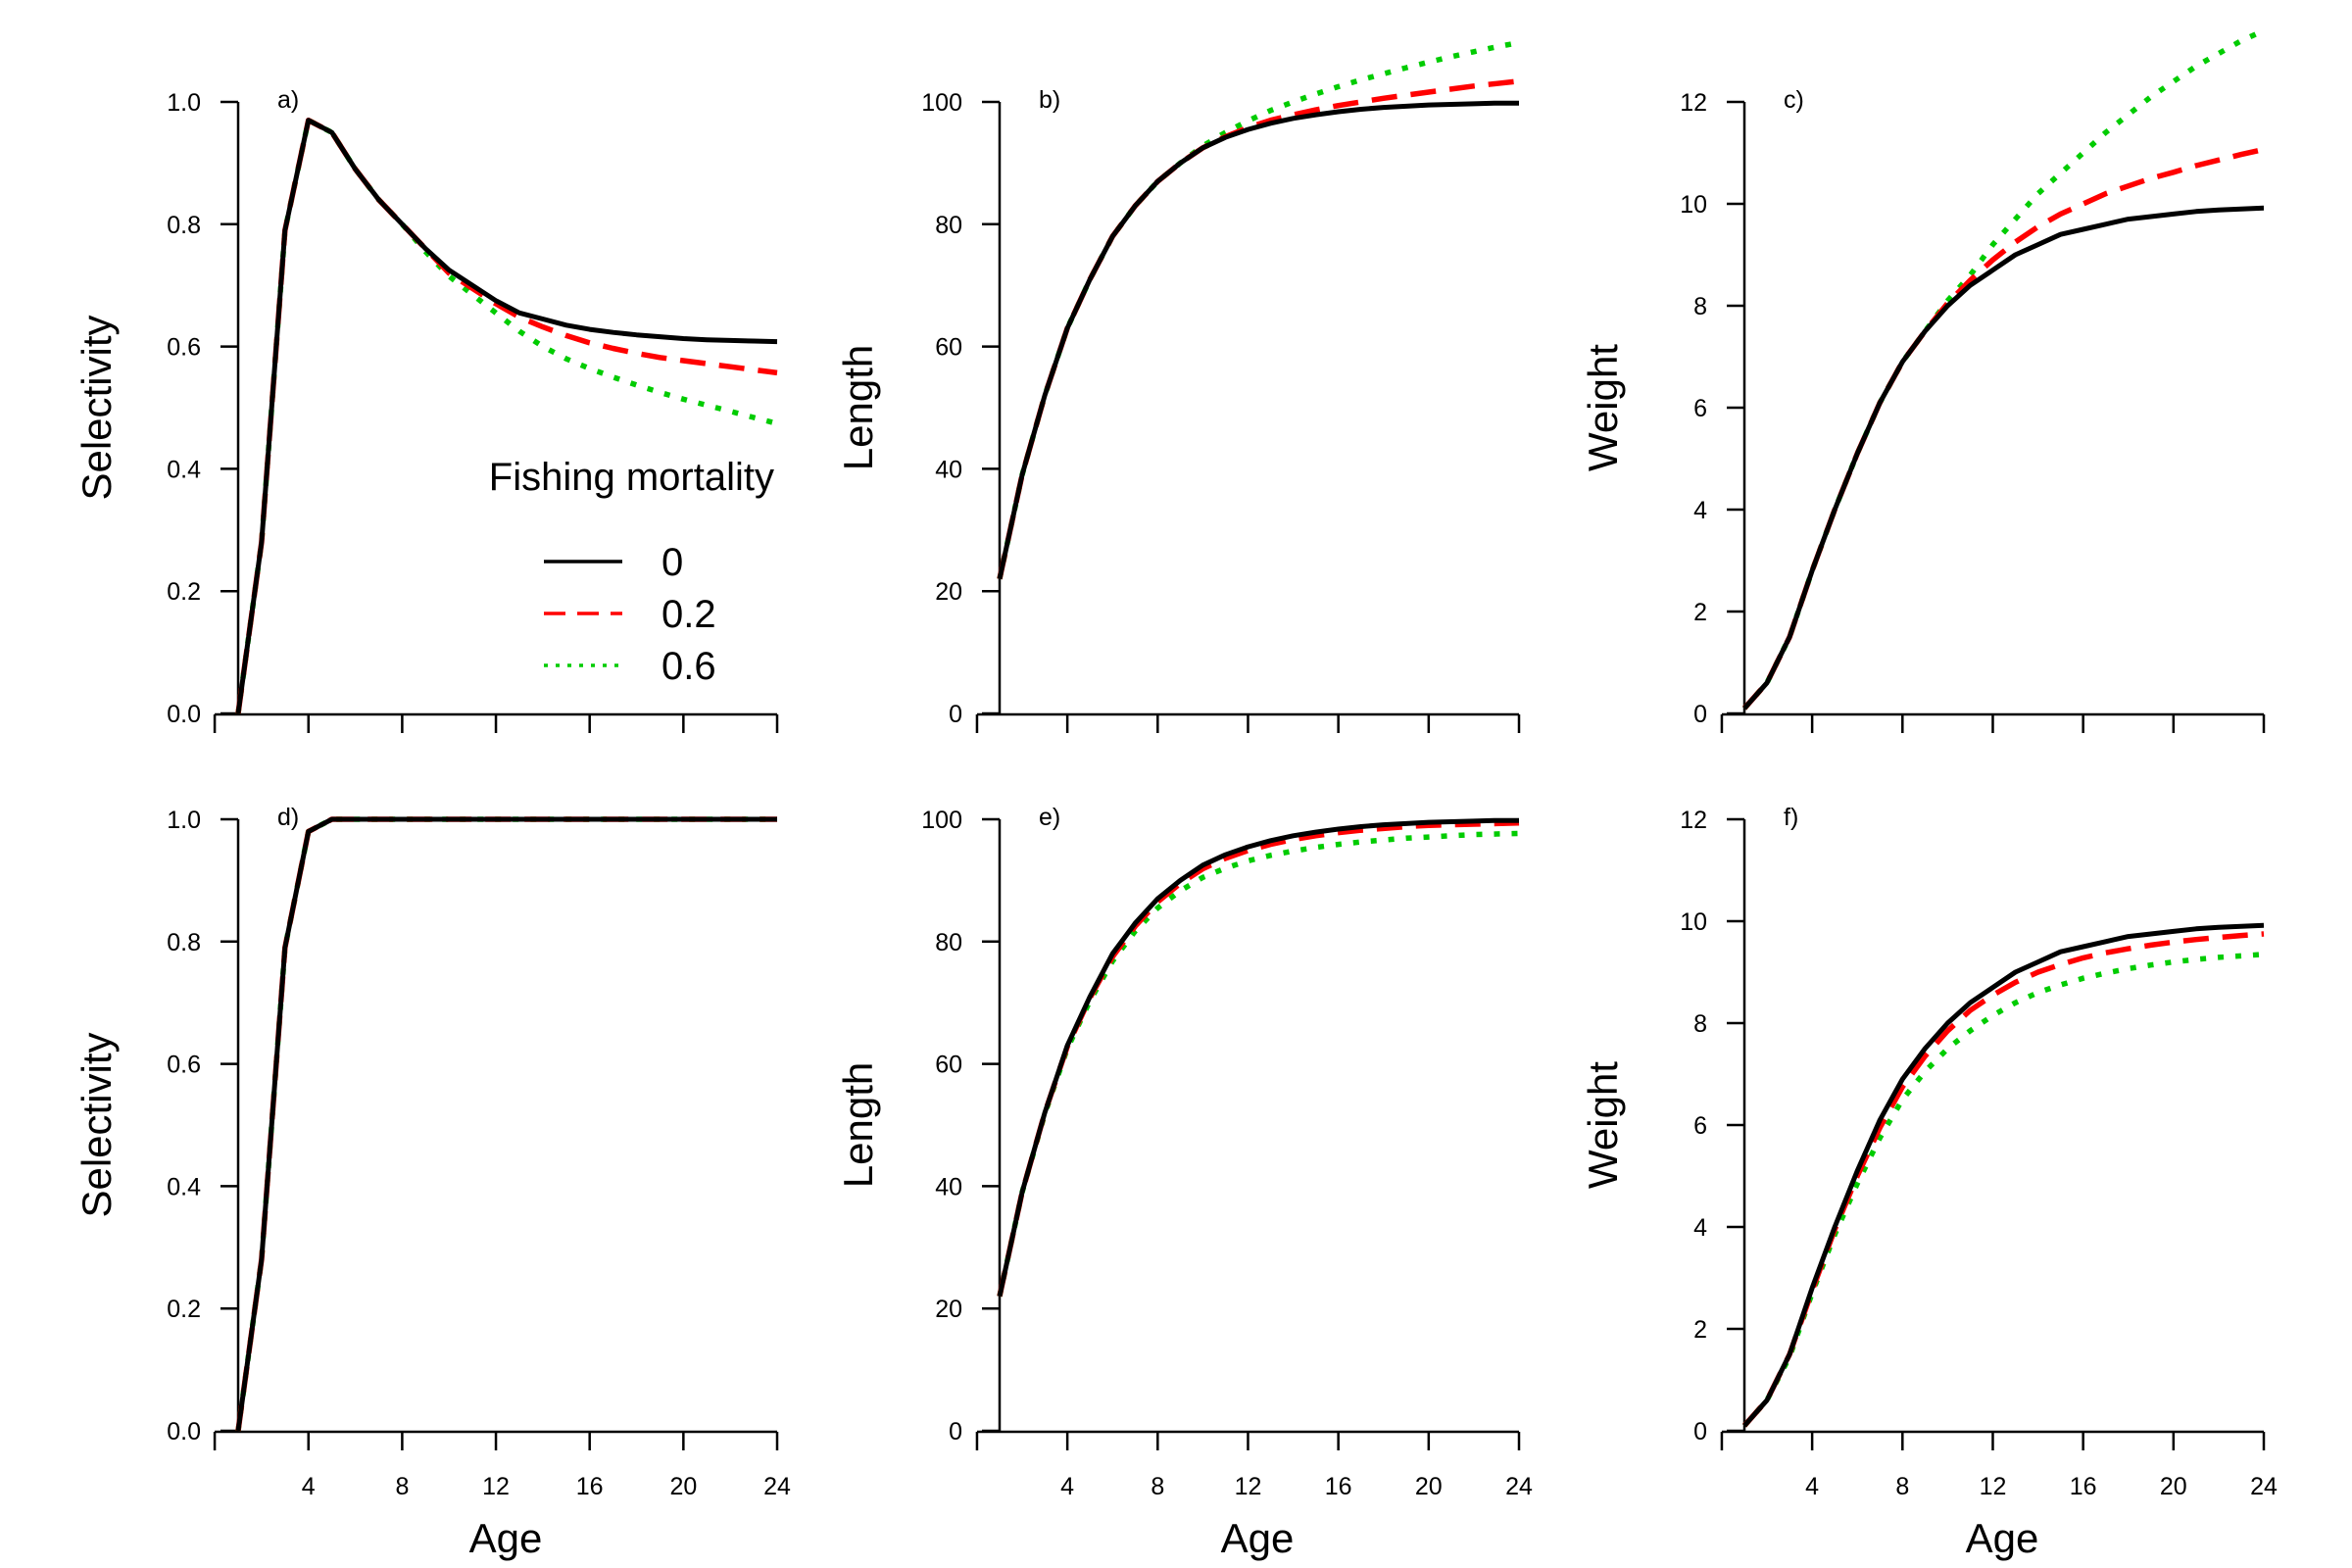 This screenshot has width=2352, height=1568. I want to click on legend-entries: 0 0.2 0.6, so click(630, 614).